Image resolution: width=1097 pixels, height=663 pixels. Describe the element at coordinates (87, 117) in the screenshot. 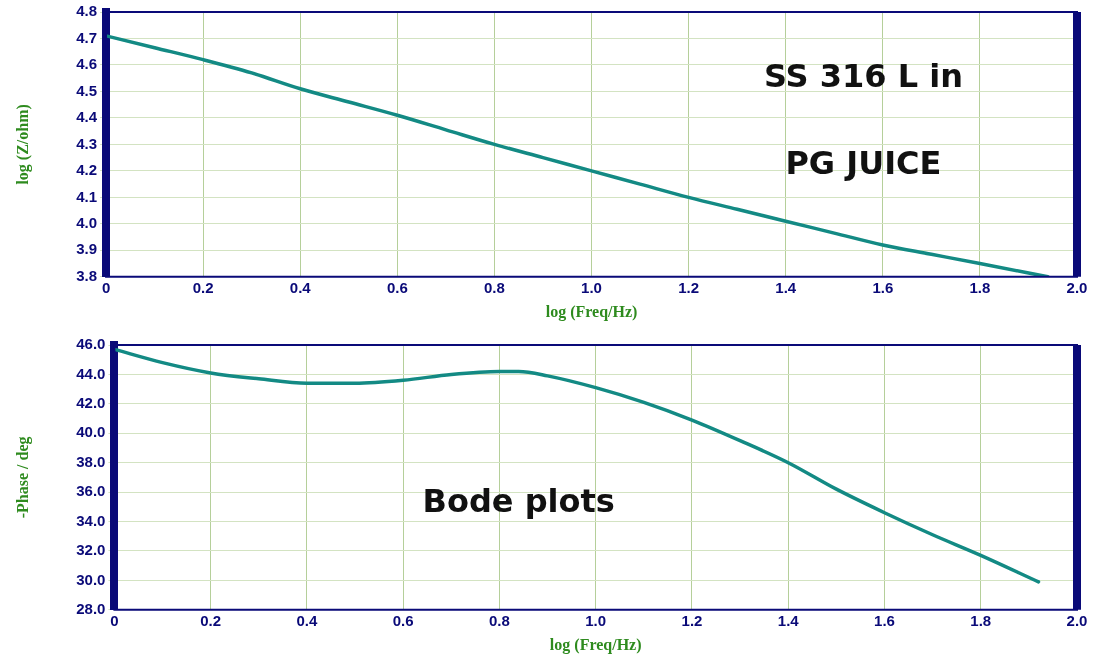

I see `y-tick-label: 4.4` at that location.